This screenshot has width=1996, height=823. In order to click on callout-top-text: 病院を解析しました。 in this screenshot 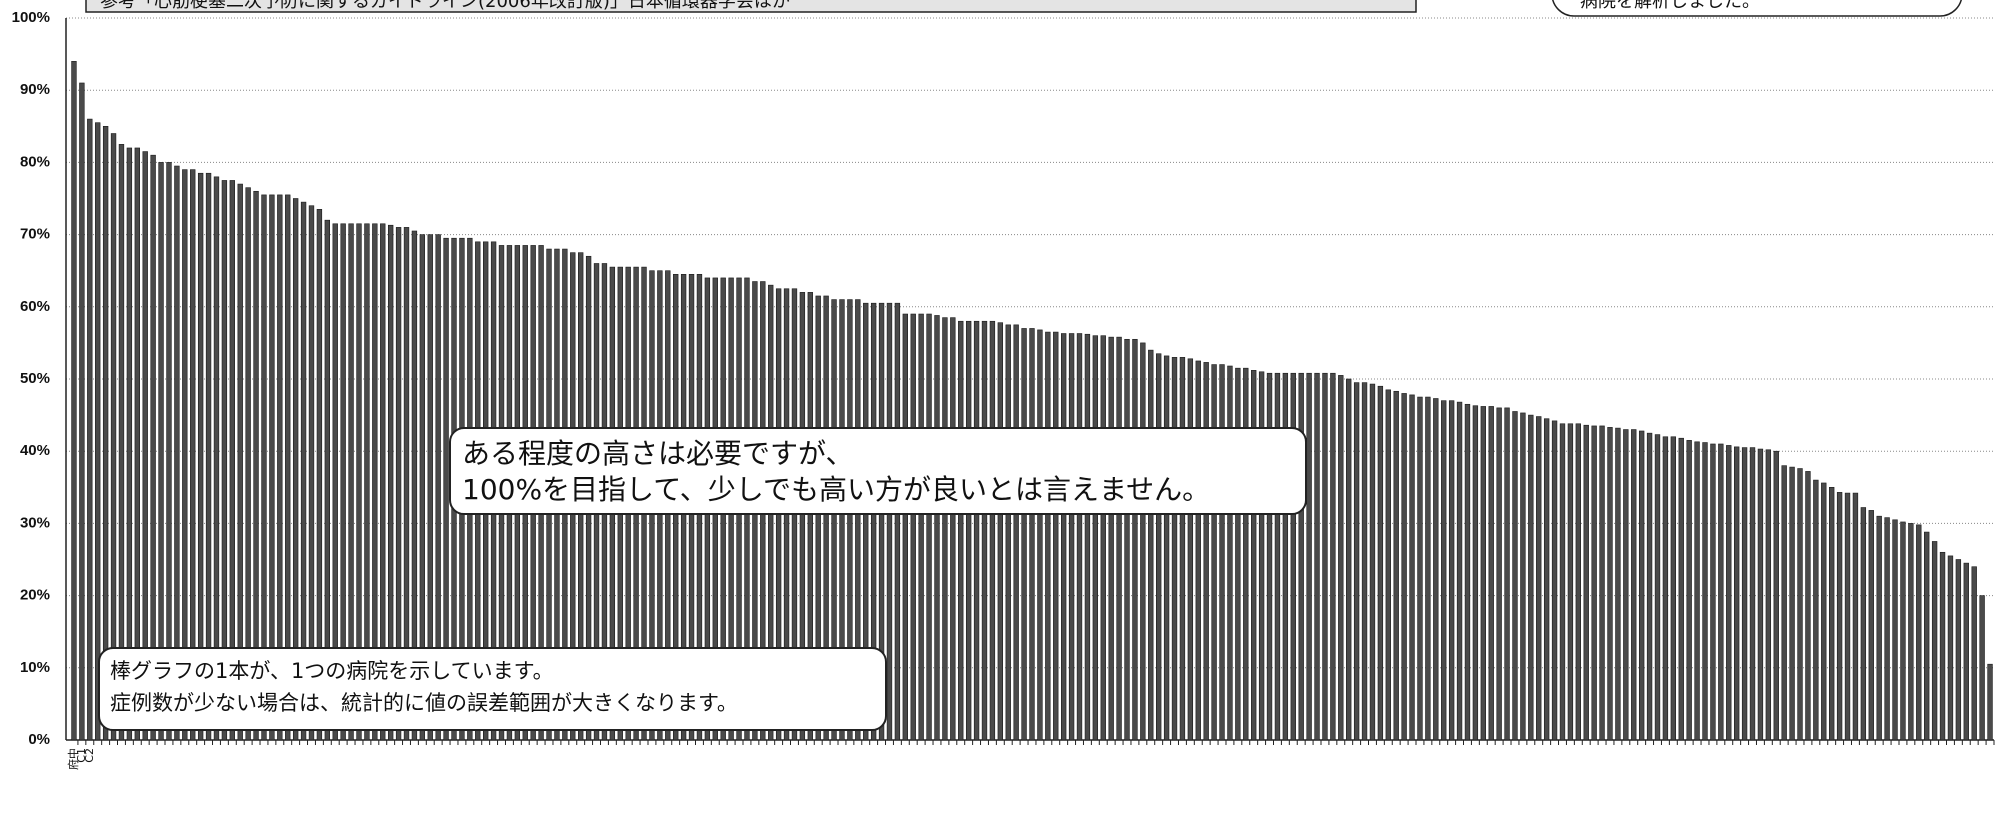, I will do `click(1670, 6)`.